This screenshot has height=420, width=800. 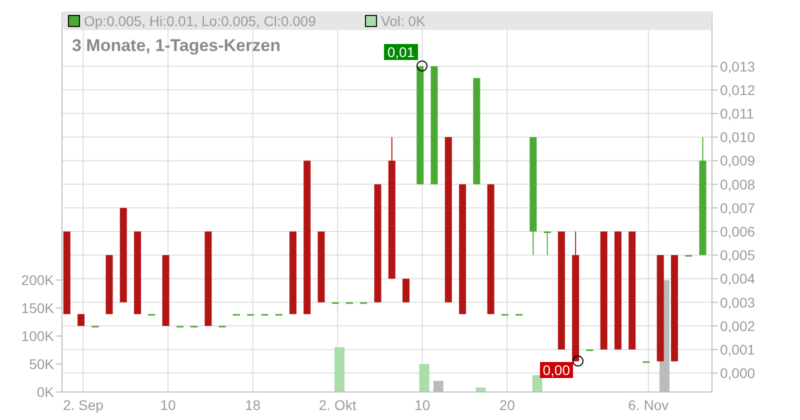 I want to click on x-tick-label: 6. Nov, so click(x=648, y=404).